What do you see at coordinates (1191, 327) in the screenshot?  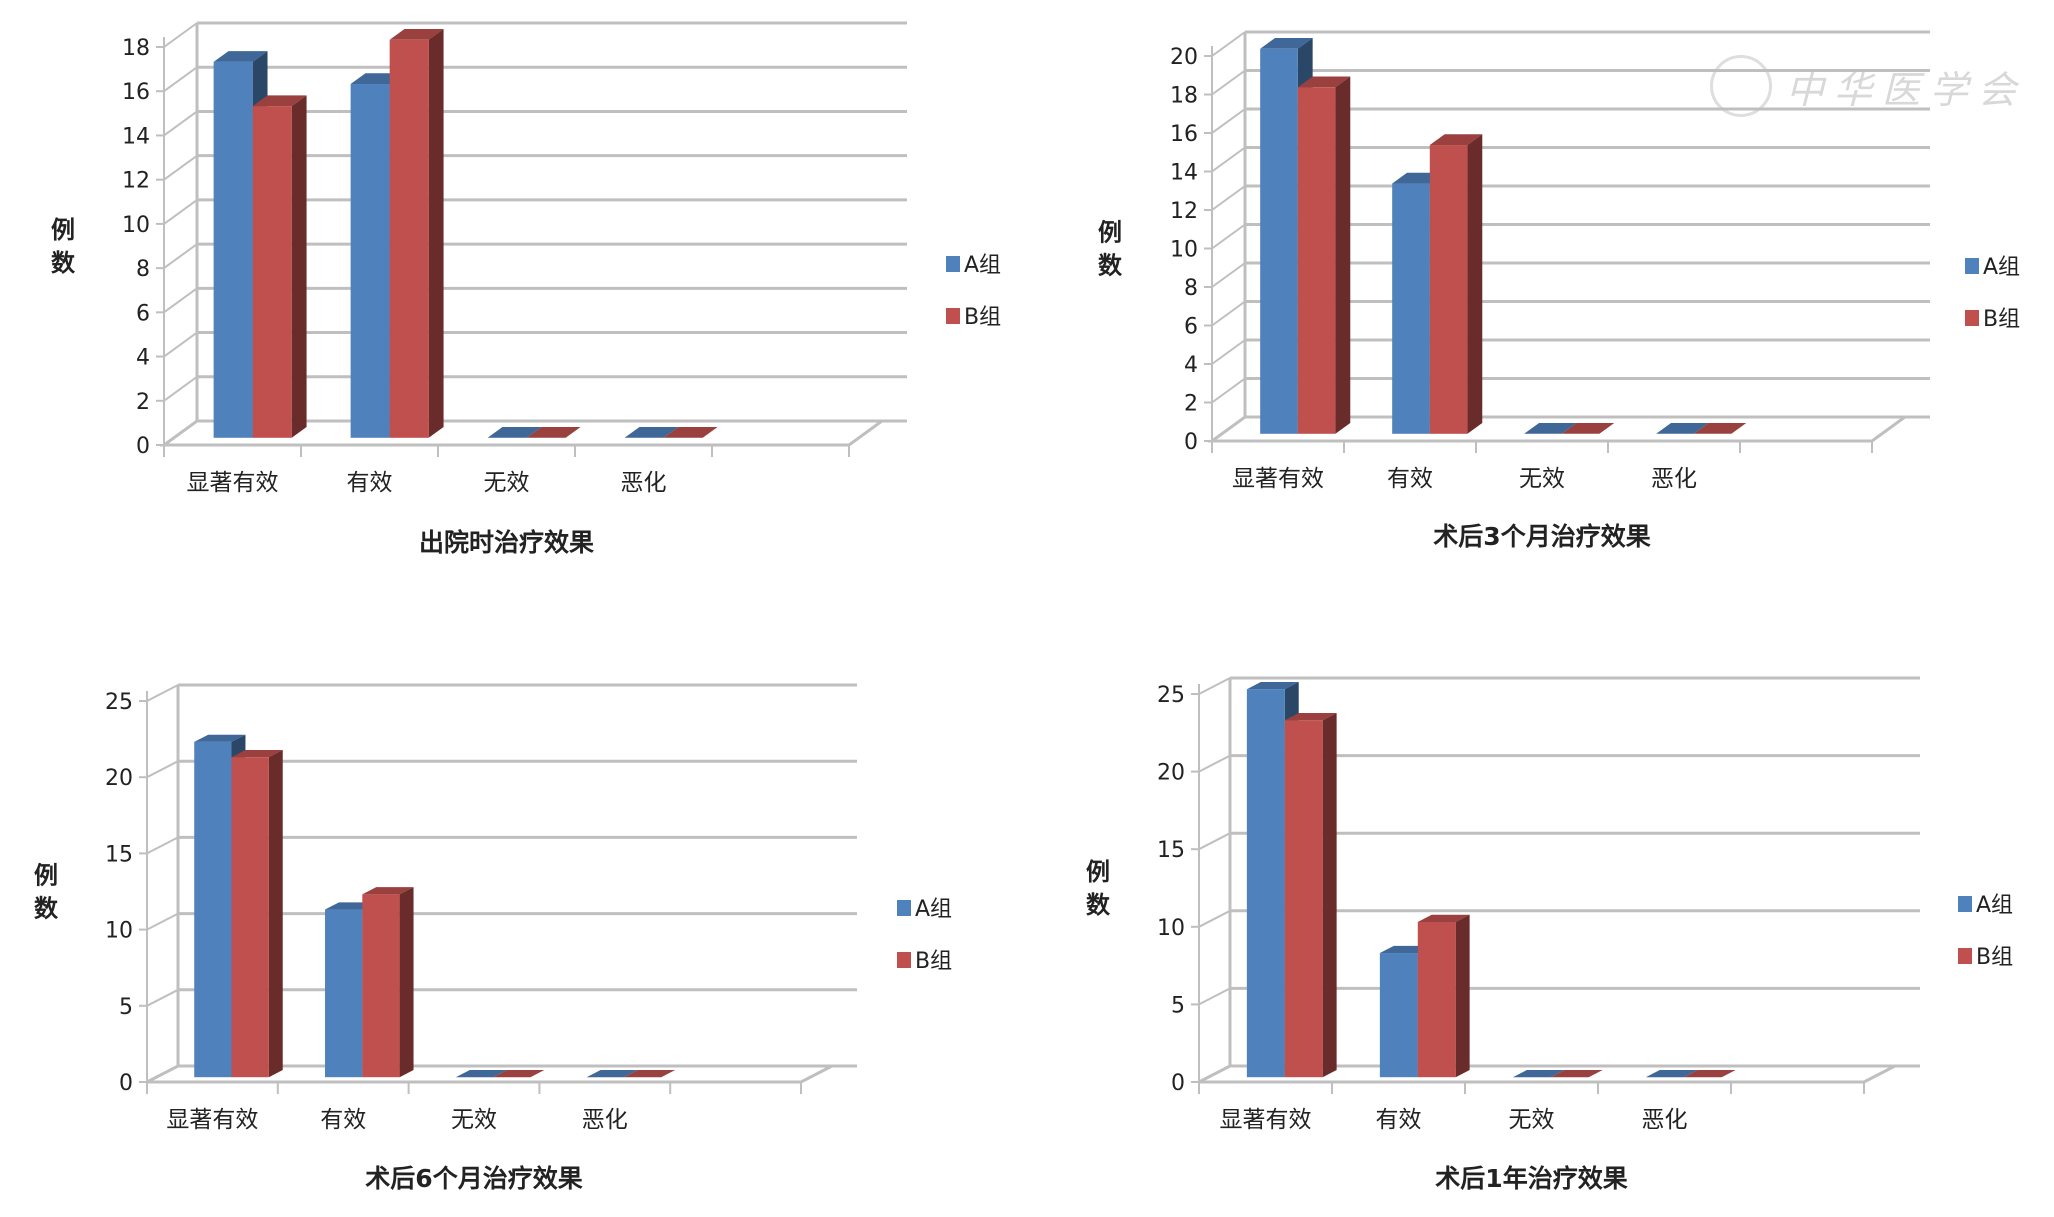 I see `y-tick-label: 6` at bounding box center [1191, 327].